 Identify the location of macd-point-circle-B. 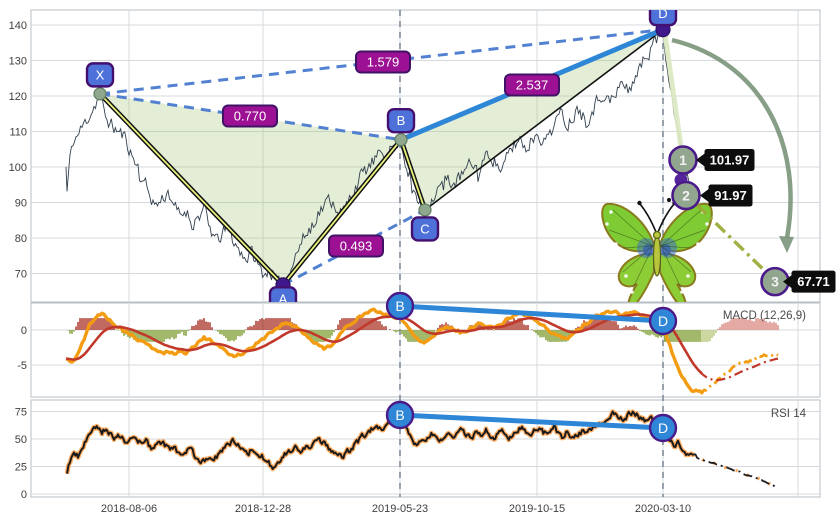
(400, 306).